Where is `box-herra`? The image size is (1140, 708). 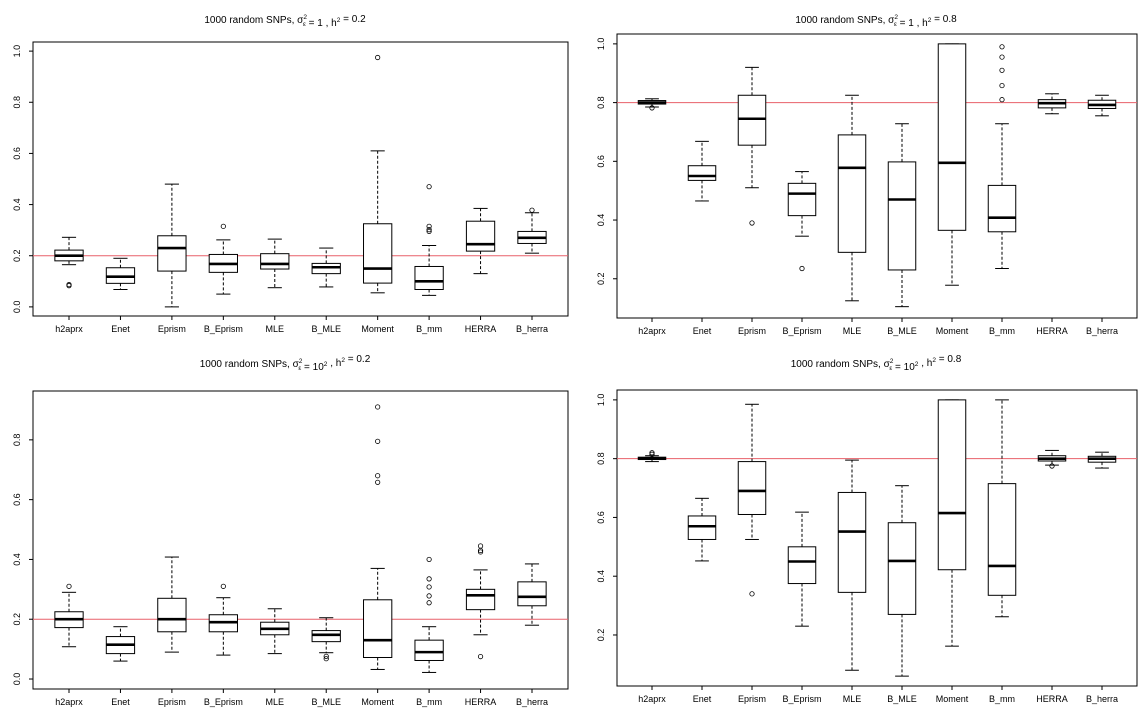 box-herra is located at coordinates (1052, 459).